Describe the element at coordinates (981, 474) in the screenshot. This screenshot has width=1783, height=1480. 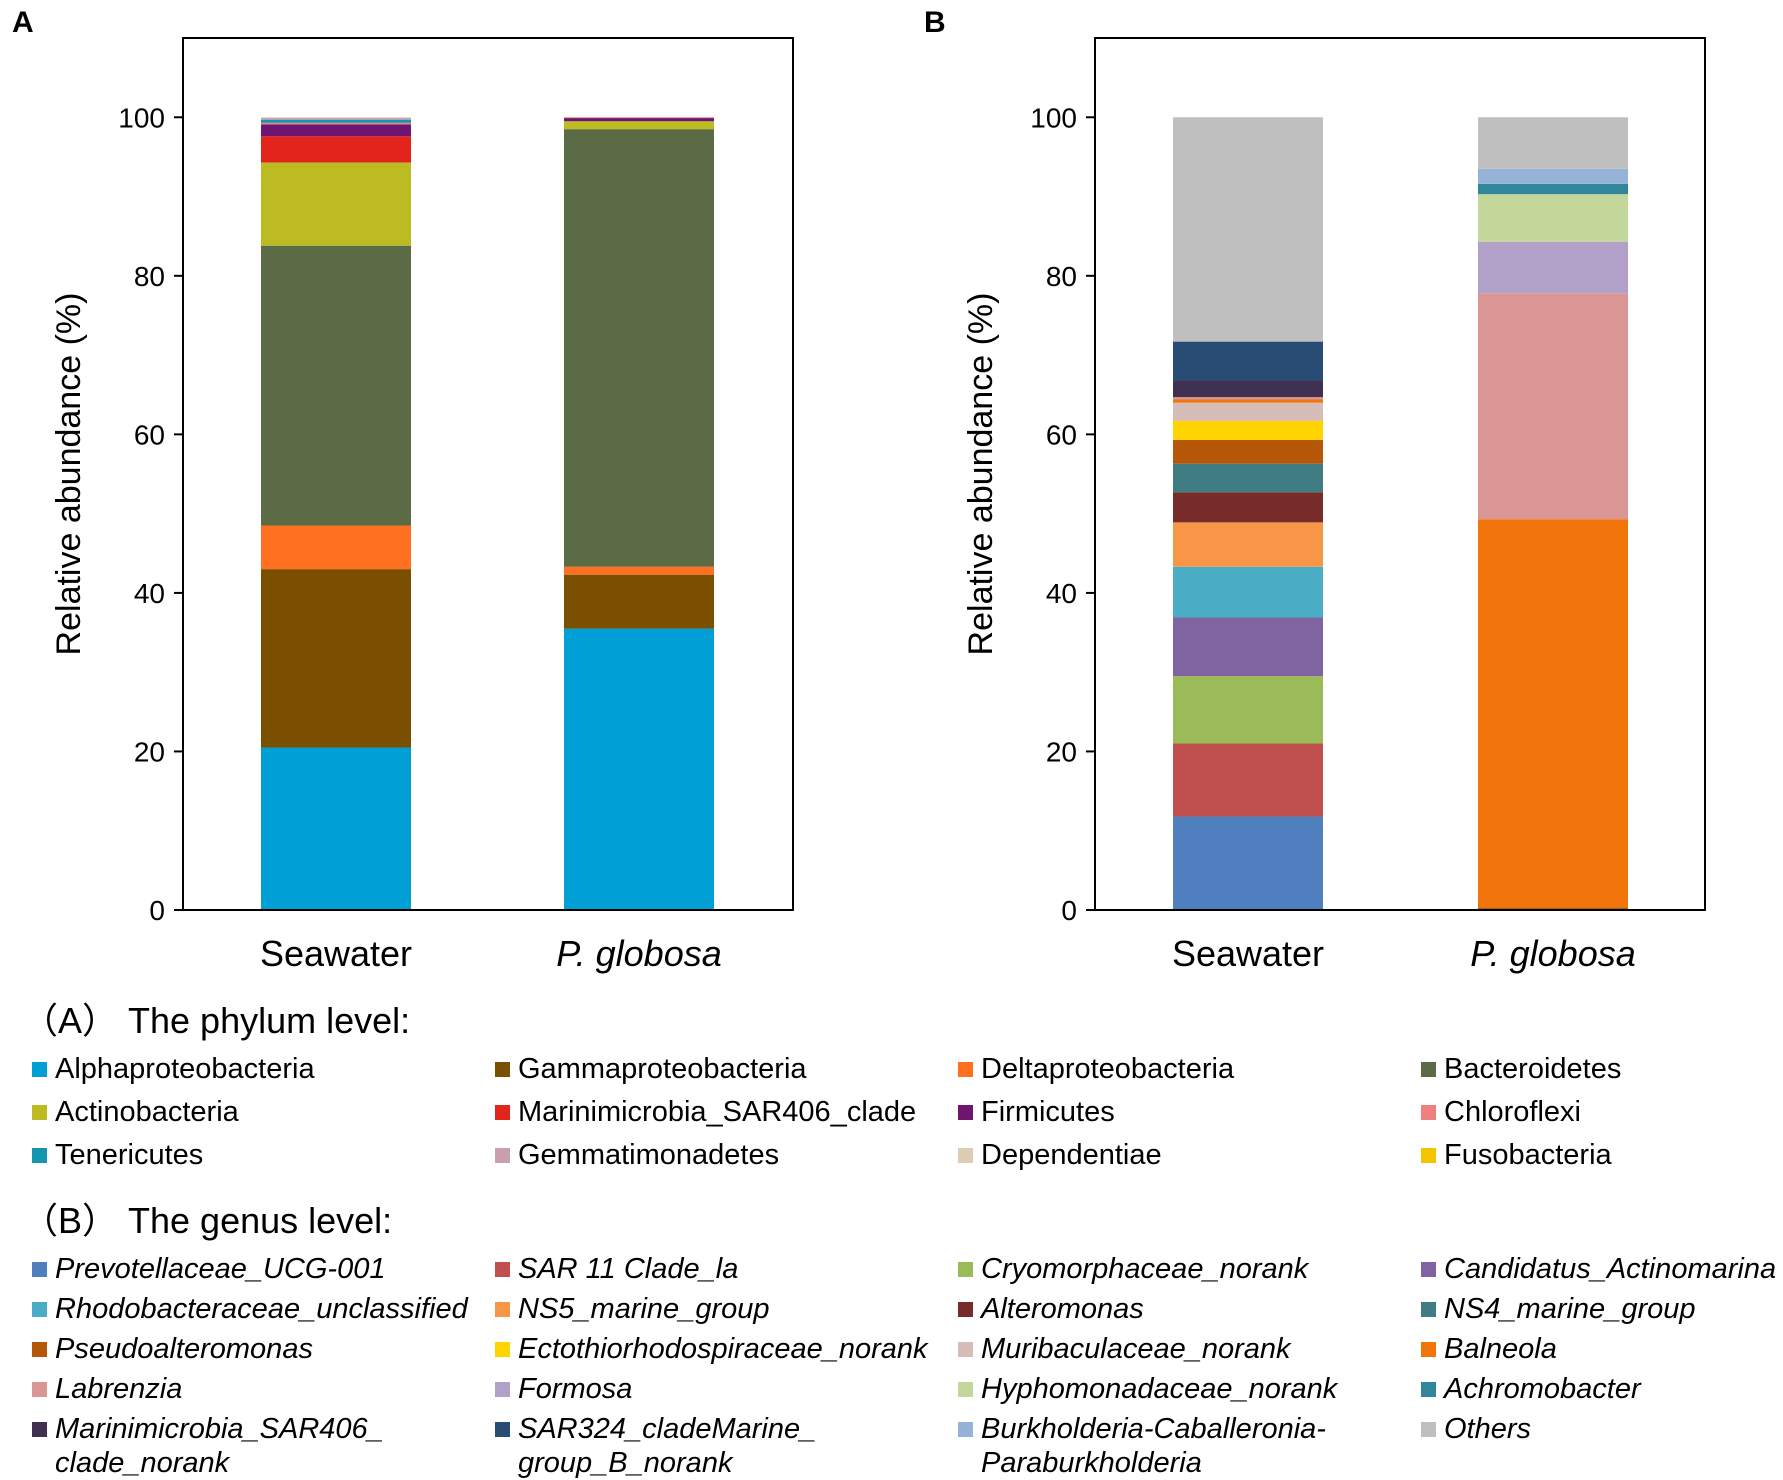
I see `chart-b-y-axis-label: Relative abundance (%)` at that location.